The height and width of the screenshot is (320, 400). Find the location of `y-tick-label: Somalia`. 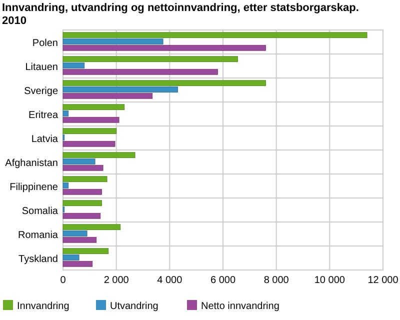

y-tick-label: Somalia is located at coordinates (40, 211).